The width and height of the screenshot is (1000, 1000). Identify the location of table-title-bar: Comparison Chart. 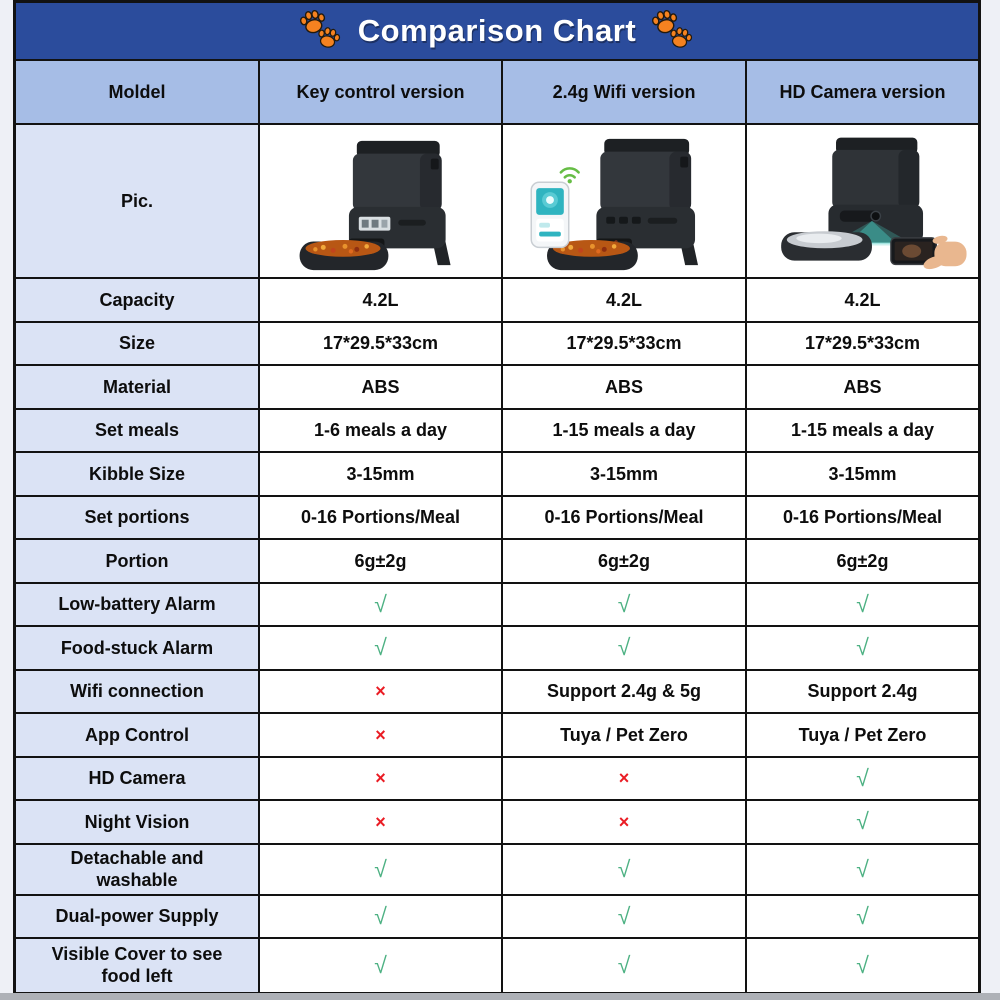
(497, 31).